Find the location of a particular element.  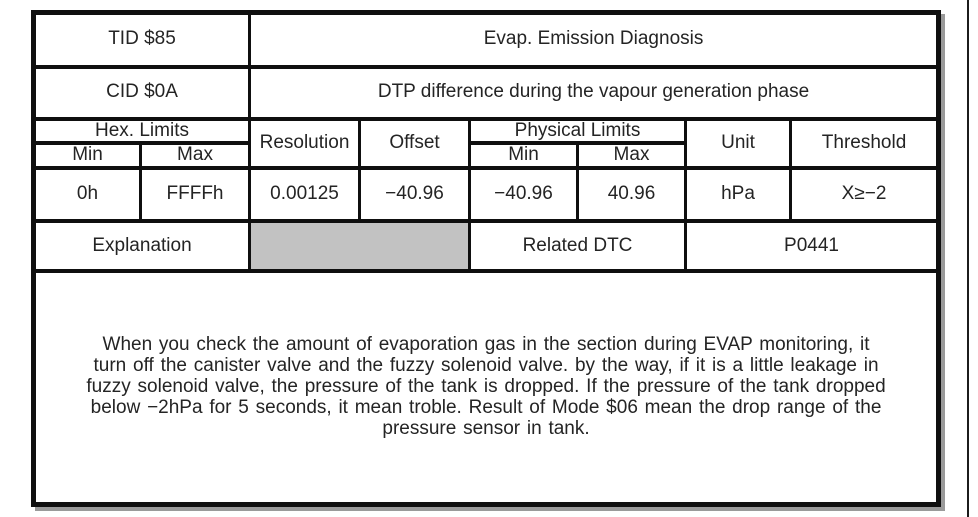

page-edge-rule is located at coordinates (968, 258).